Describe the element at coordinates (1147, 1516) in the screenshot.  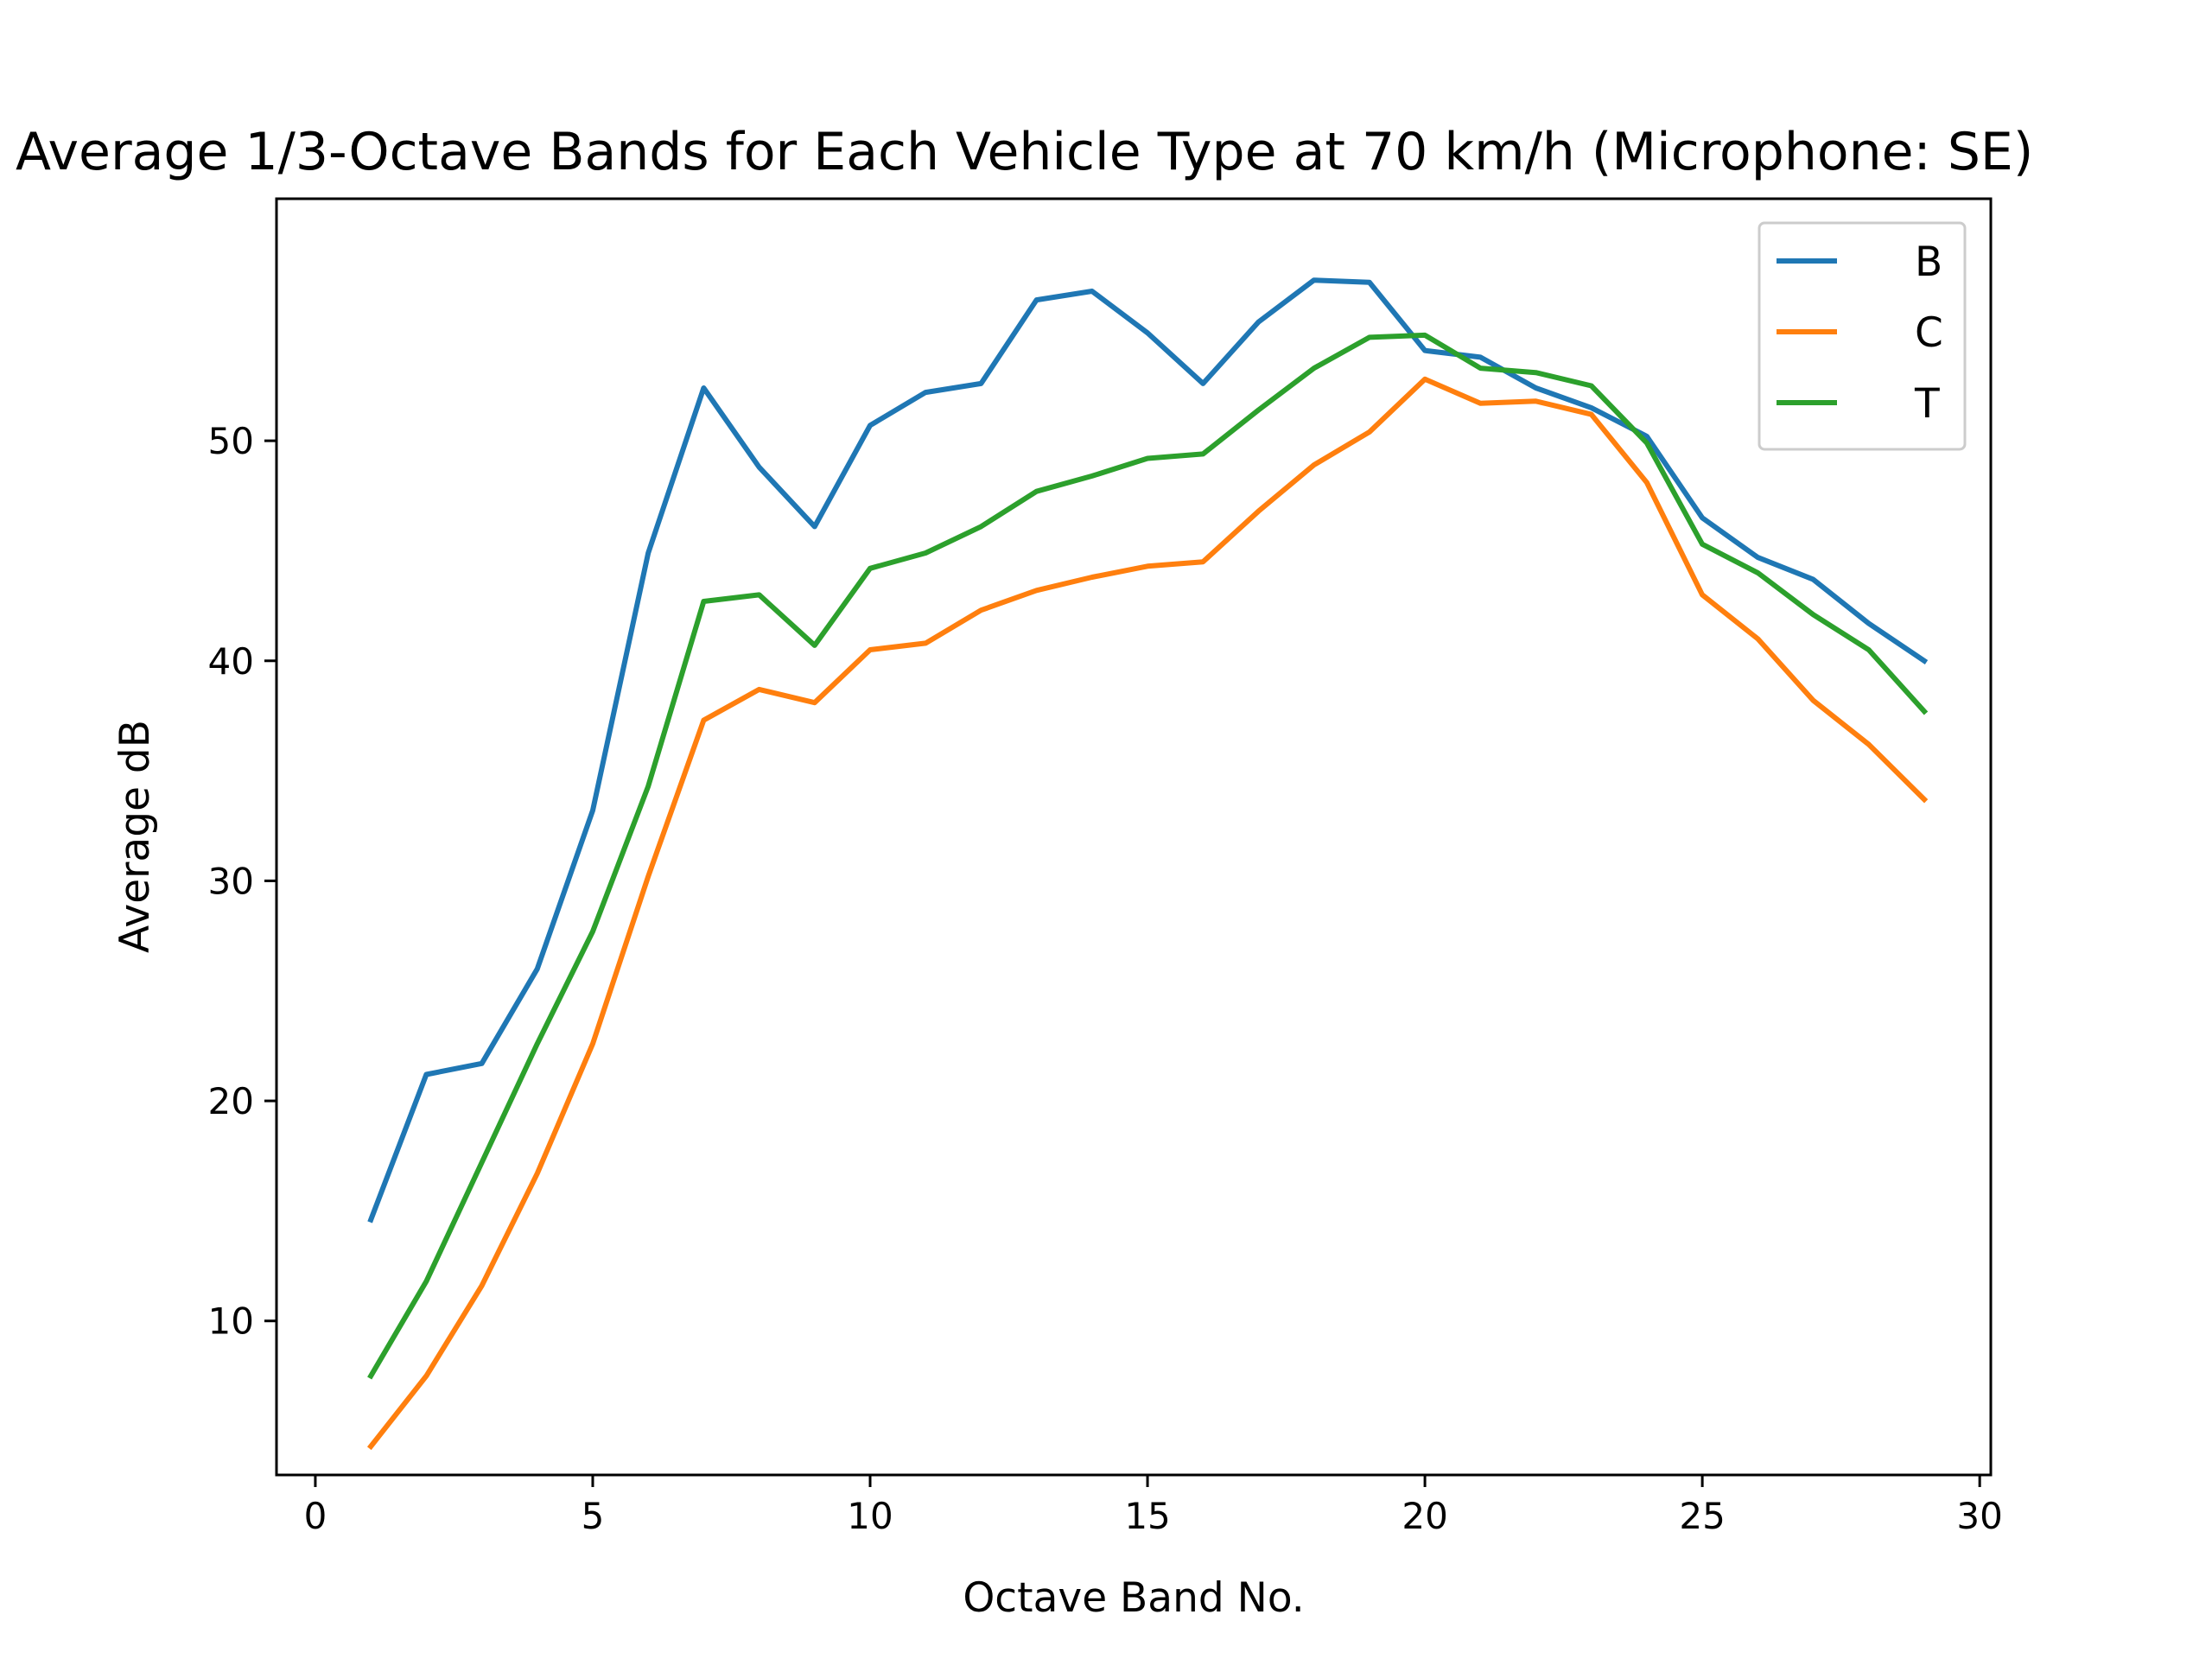
I see `x-tick-label: 15` at that location.